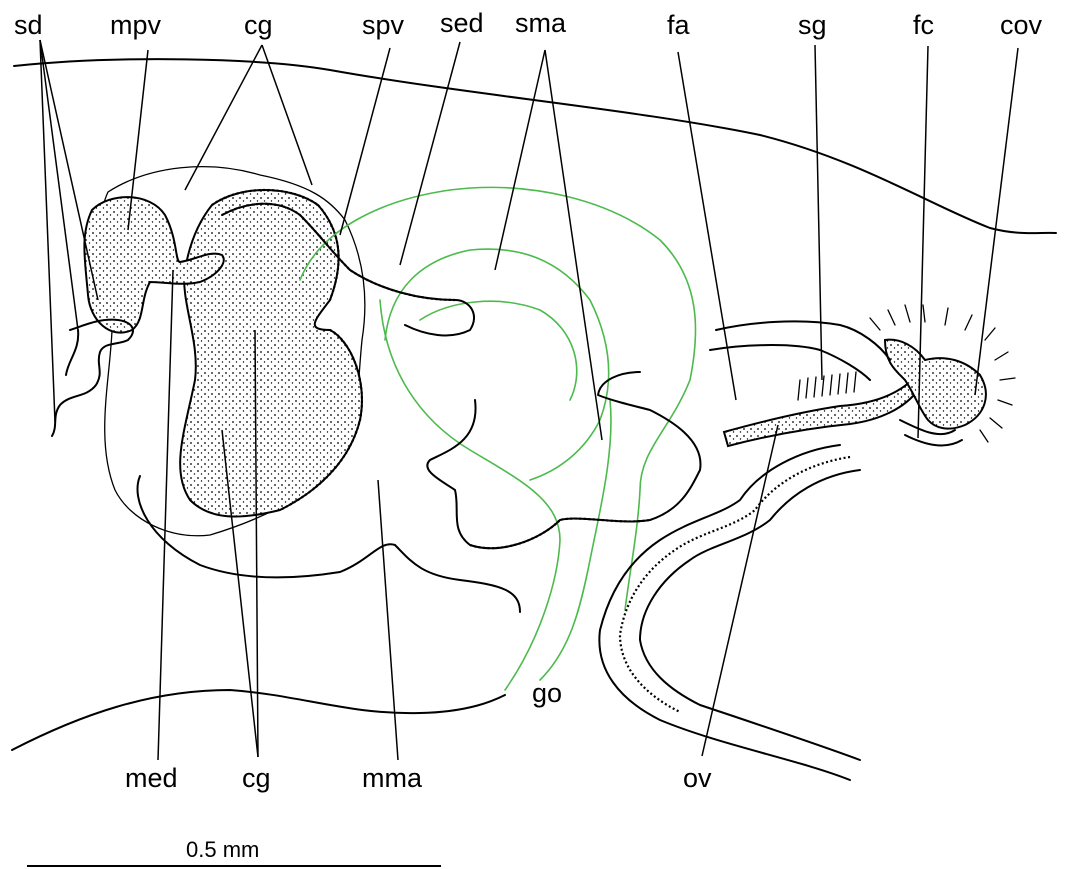 Image resolution: width=1068 pixels, height=869 pixels. I want to click on label-cg-top: cg, so click(258, 25).